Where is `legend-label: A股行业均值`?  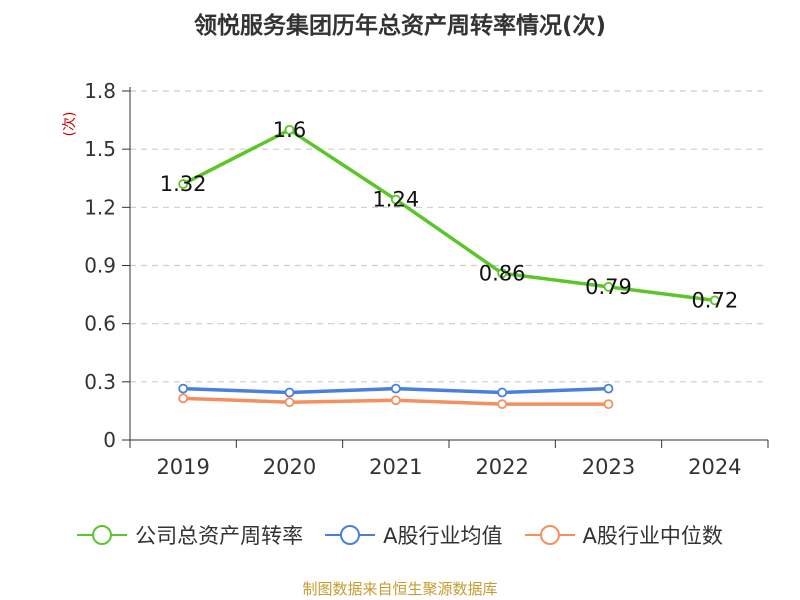 legend-label: A股行业均值 is located at coordinates (443, 536).